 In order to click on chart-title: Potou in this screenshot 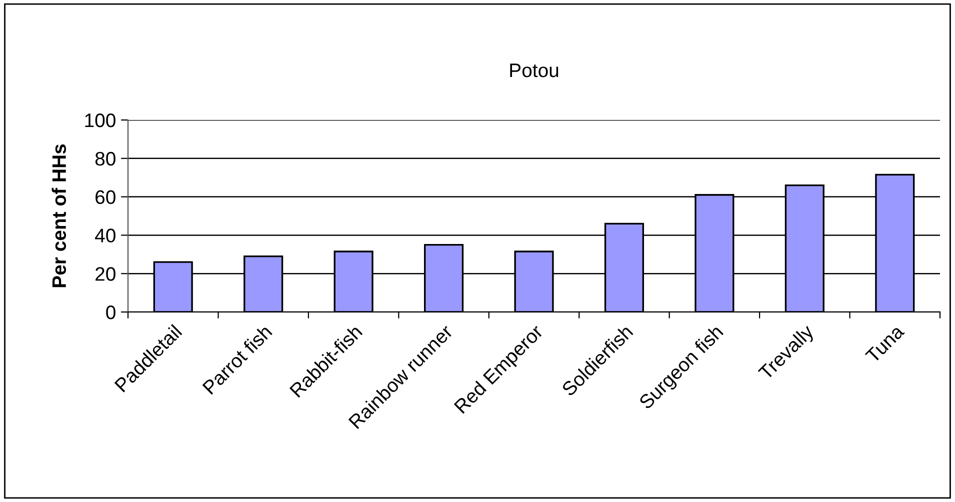, I will do `click(534, 71)`.